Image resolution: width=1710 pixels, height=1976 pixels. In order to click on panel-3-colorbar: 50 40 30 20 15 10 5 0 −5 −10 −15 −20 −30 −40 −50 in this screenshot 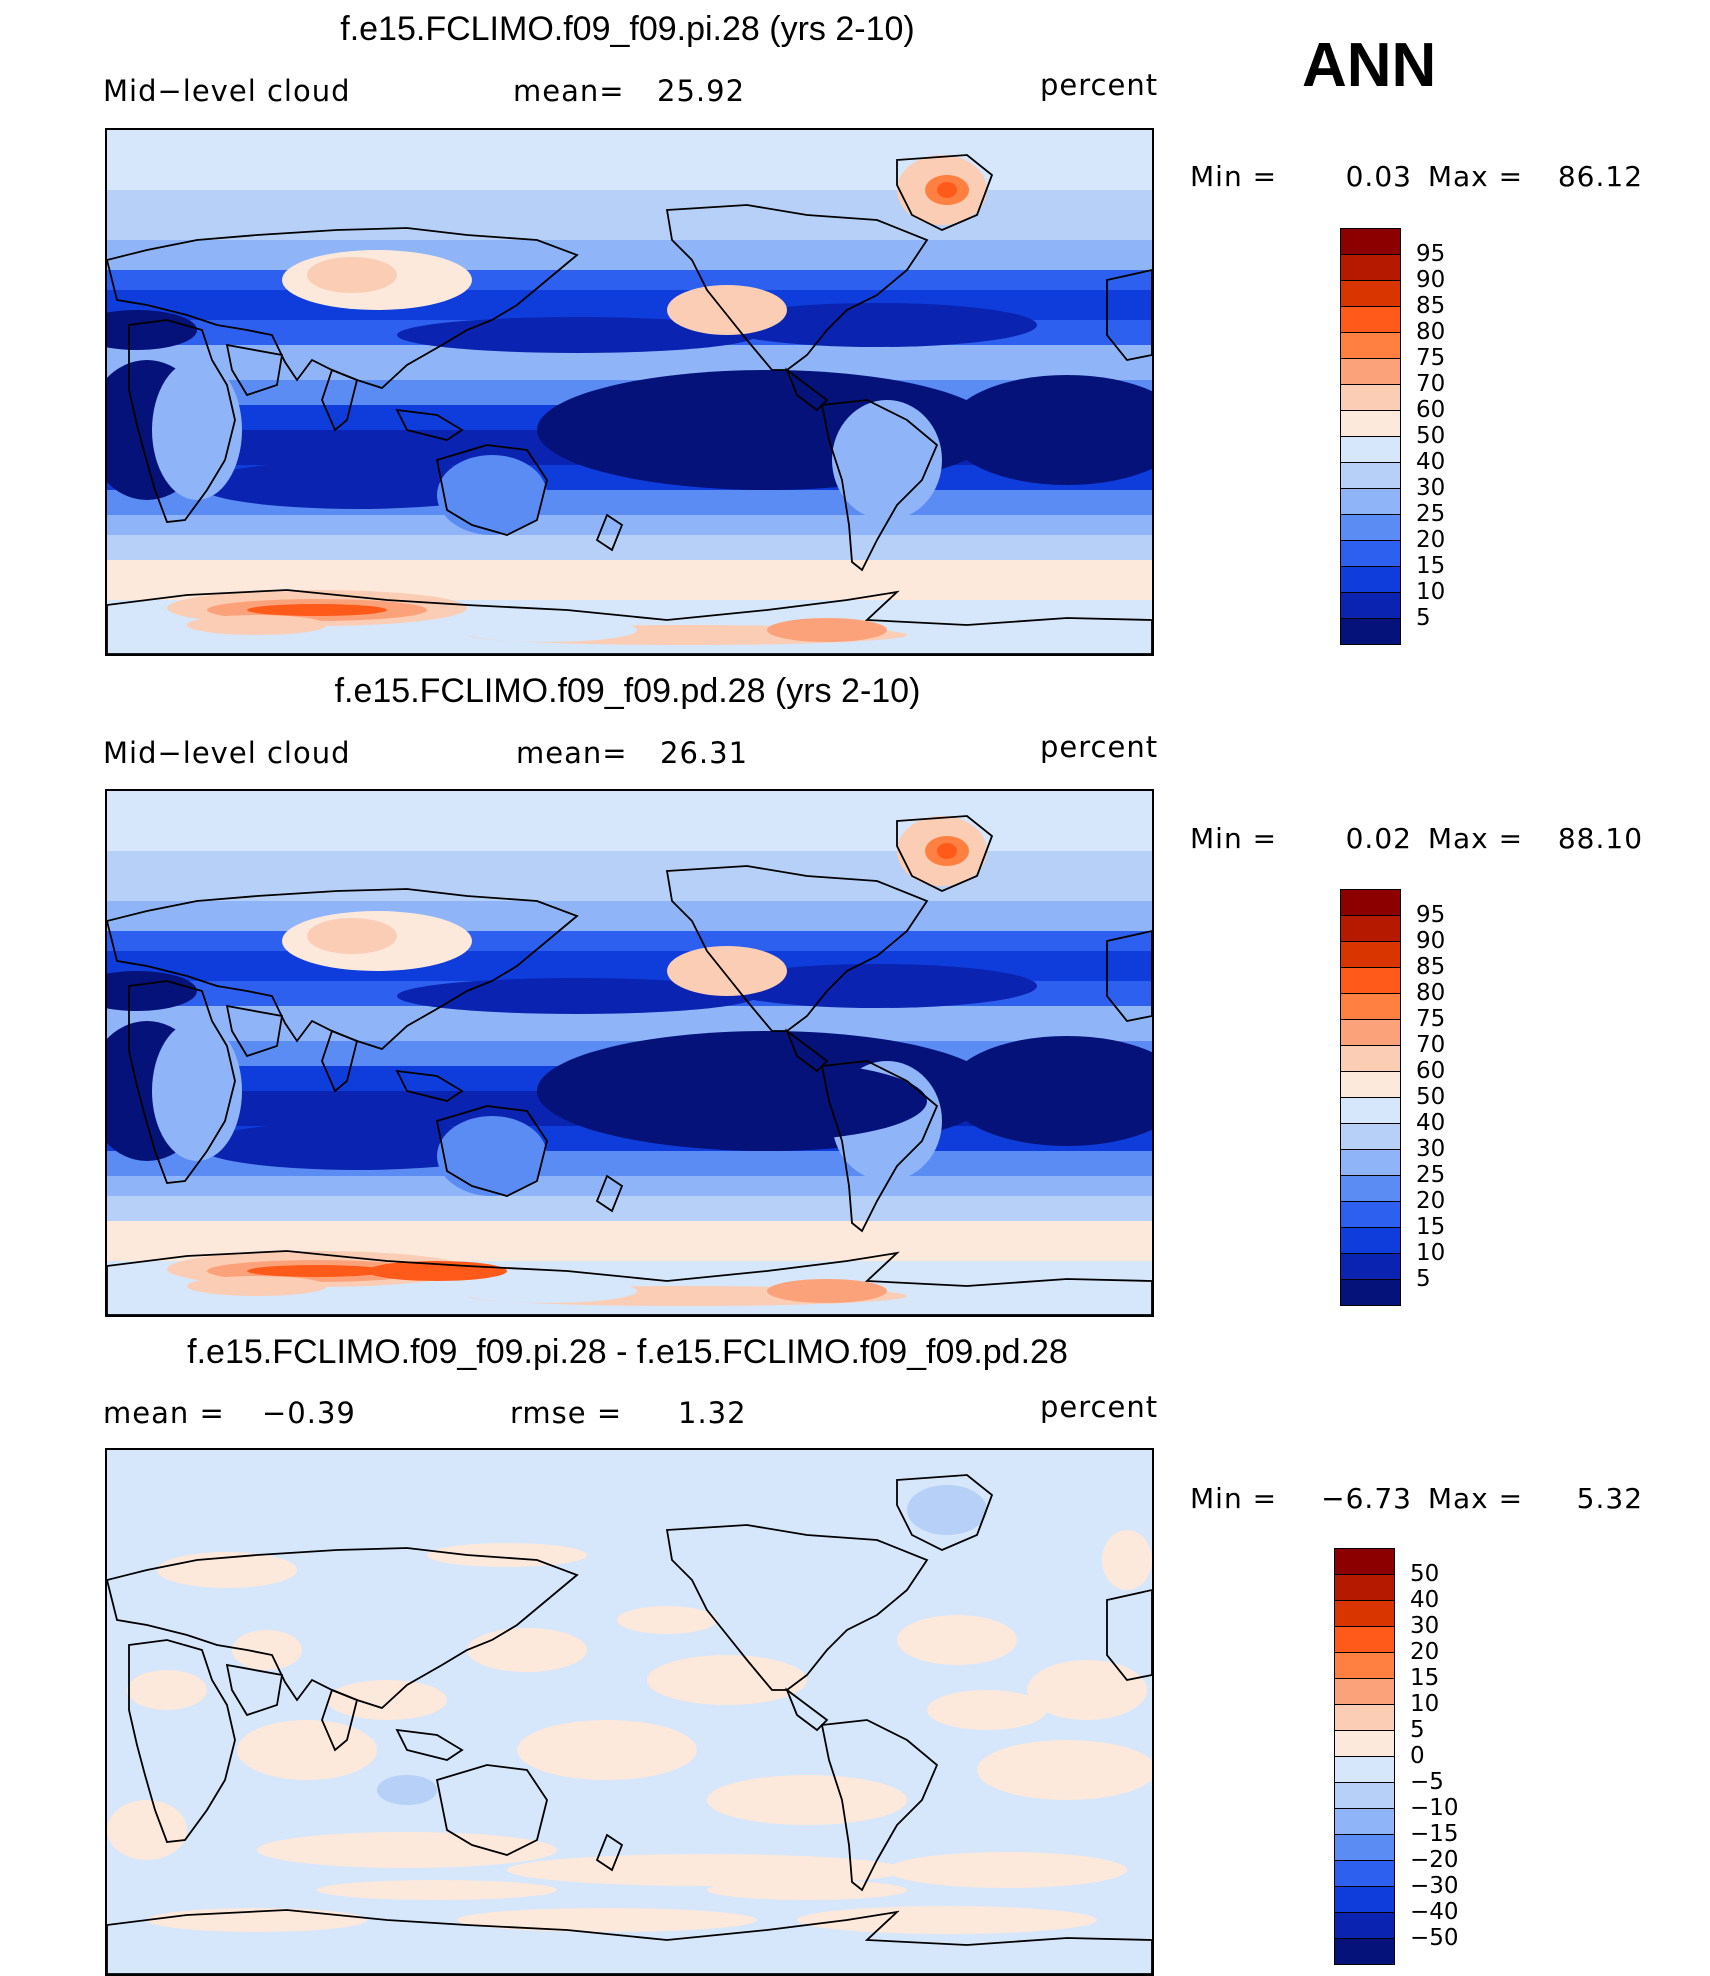, I will do `click(1396, 1756)`.